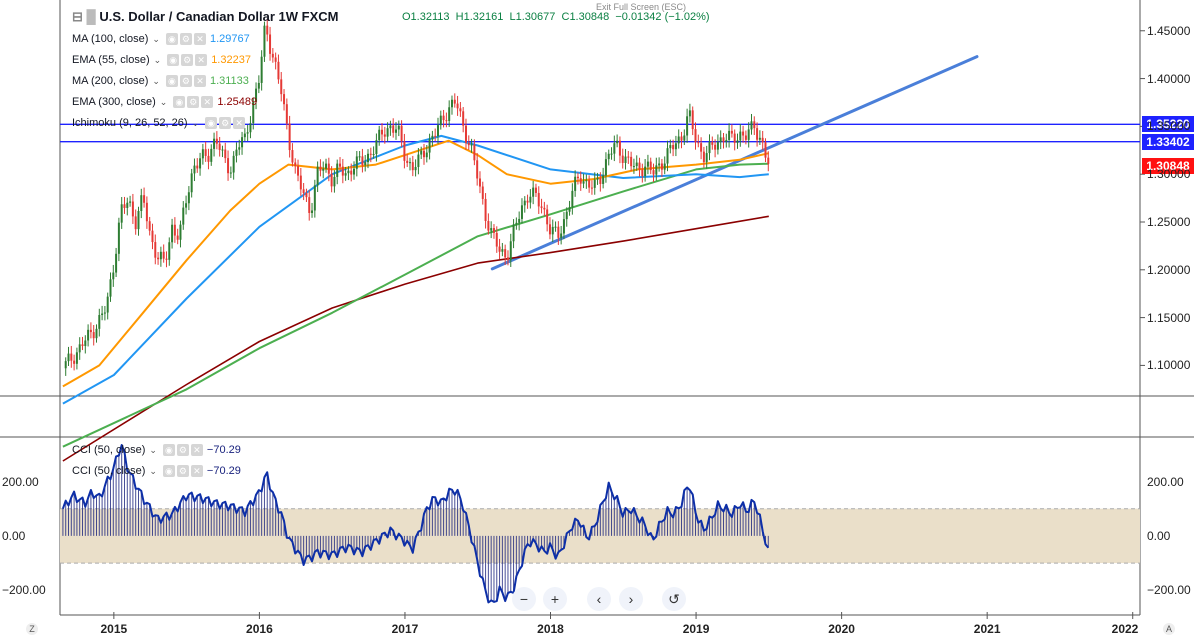 The image size is (1194, 644). I want to click on time-tick-label: 2017, so click(405, 629).